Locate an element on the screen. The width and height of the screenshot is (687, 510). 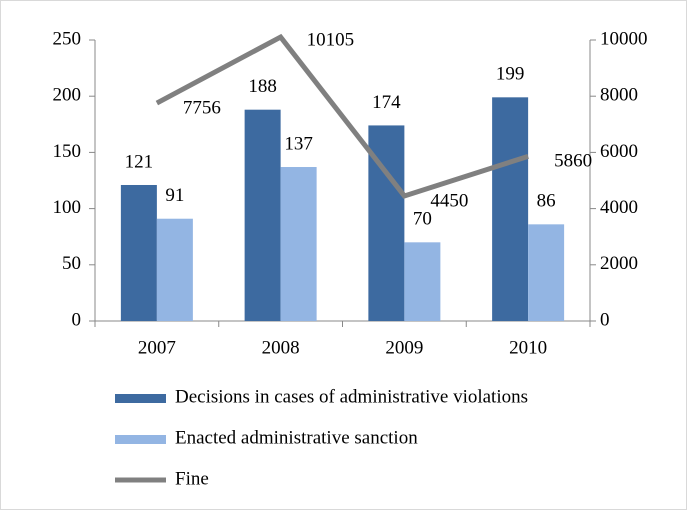
value-label: 121 is located at coordinates (139, 161).